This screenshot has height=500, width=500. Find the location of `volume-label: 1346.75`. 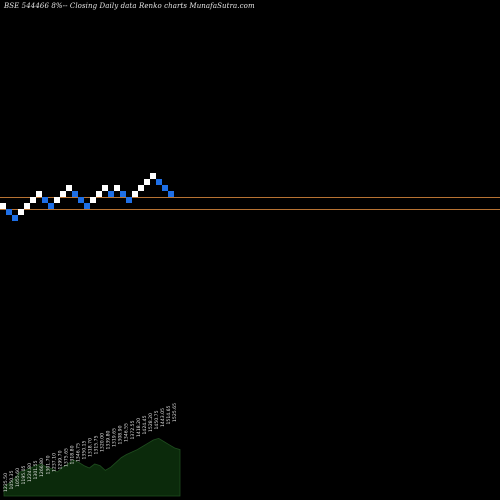

volume-label: 1346.75 is located at coordinates (78, 452).